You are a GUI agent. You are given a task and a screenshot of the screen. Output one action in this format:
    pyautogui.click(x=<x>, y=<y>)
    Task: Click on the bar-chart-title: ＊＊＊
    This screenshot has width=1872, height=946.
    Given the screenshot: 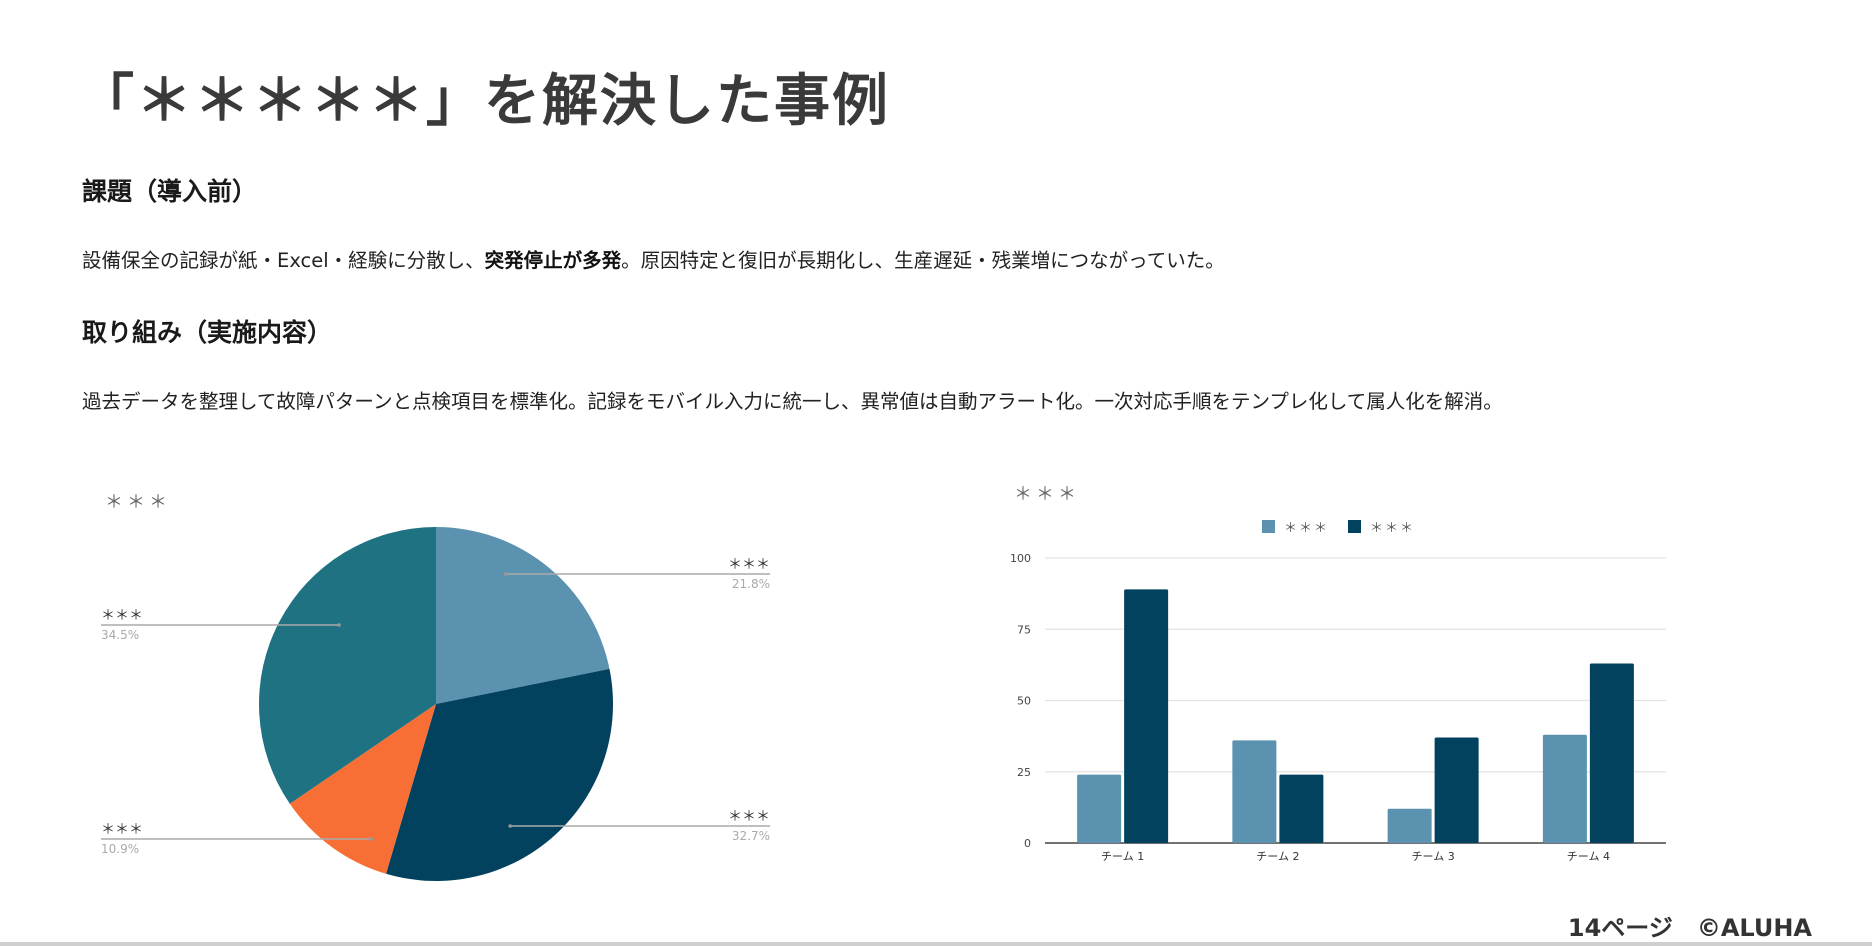 What is the action you would take?
    pyautogui.click(x=1047, y=494)
    